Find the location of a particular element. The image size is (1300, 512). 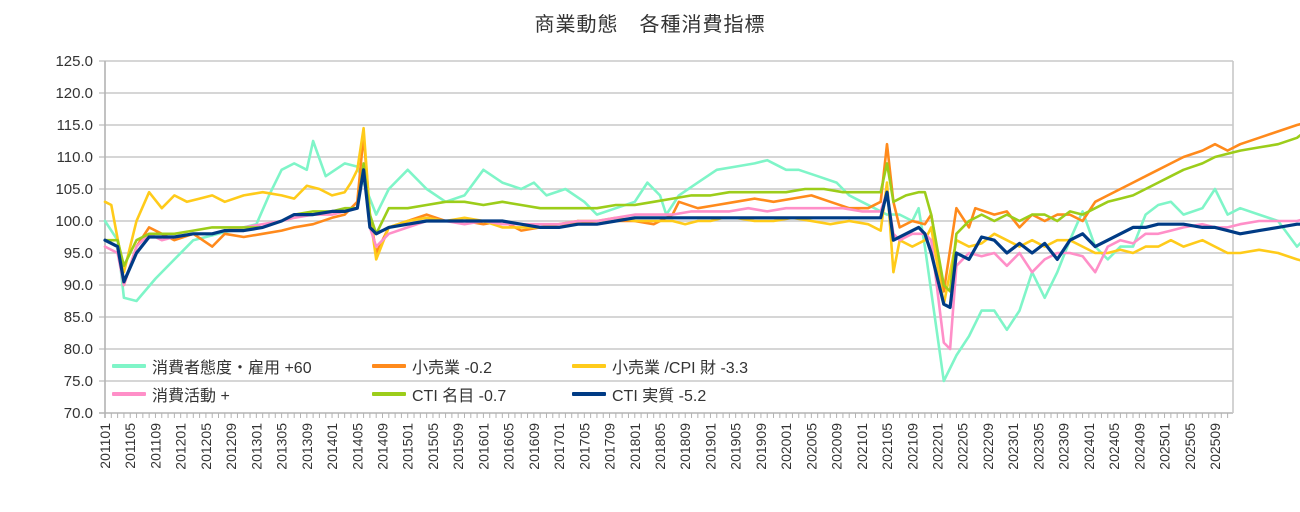

legend-label: 消費者態度・雇用 +60 is located at coordinates (232, 368).